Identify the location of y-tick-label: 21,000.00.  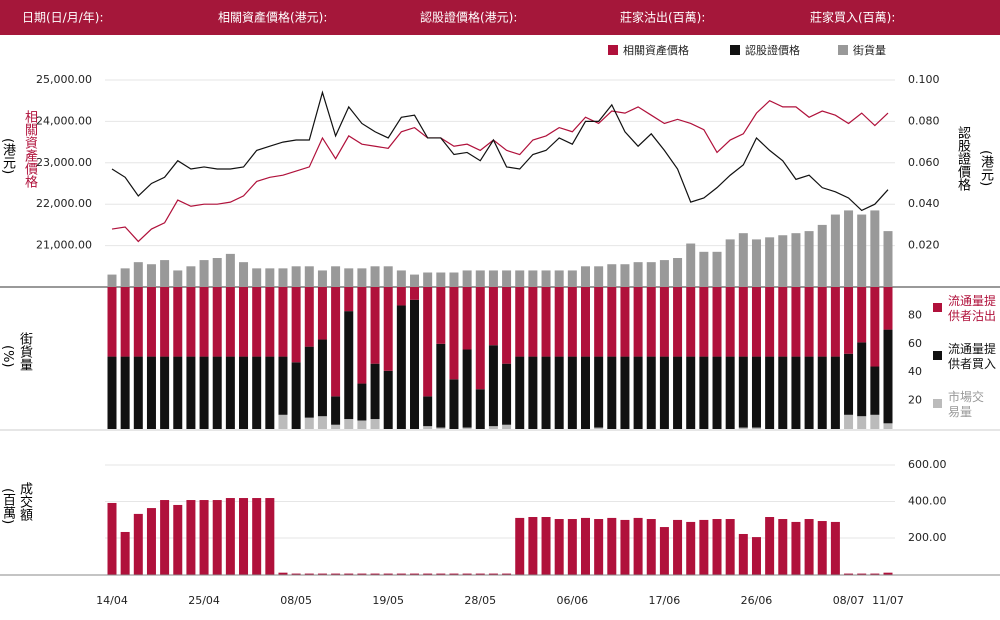
(64, 245).